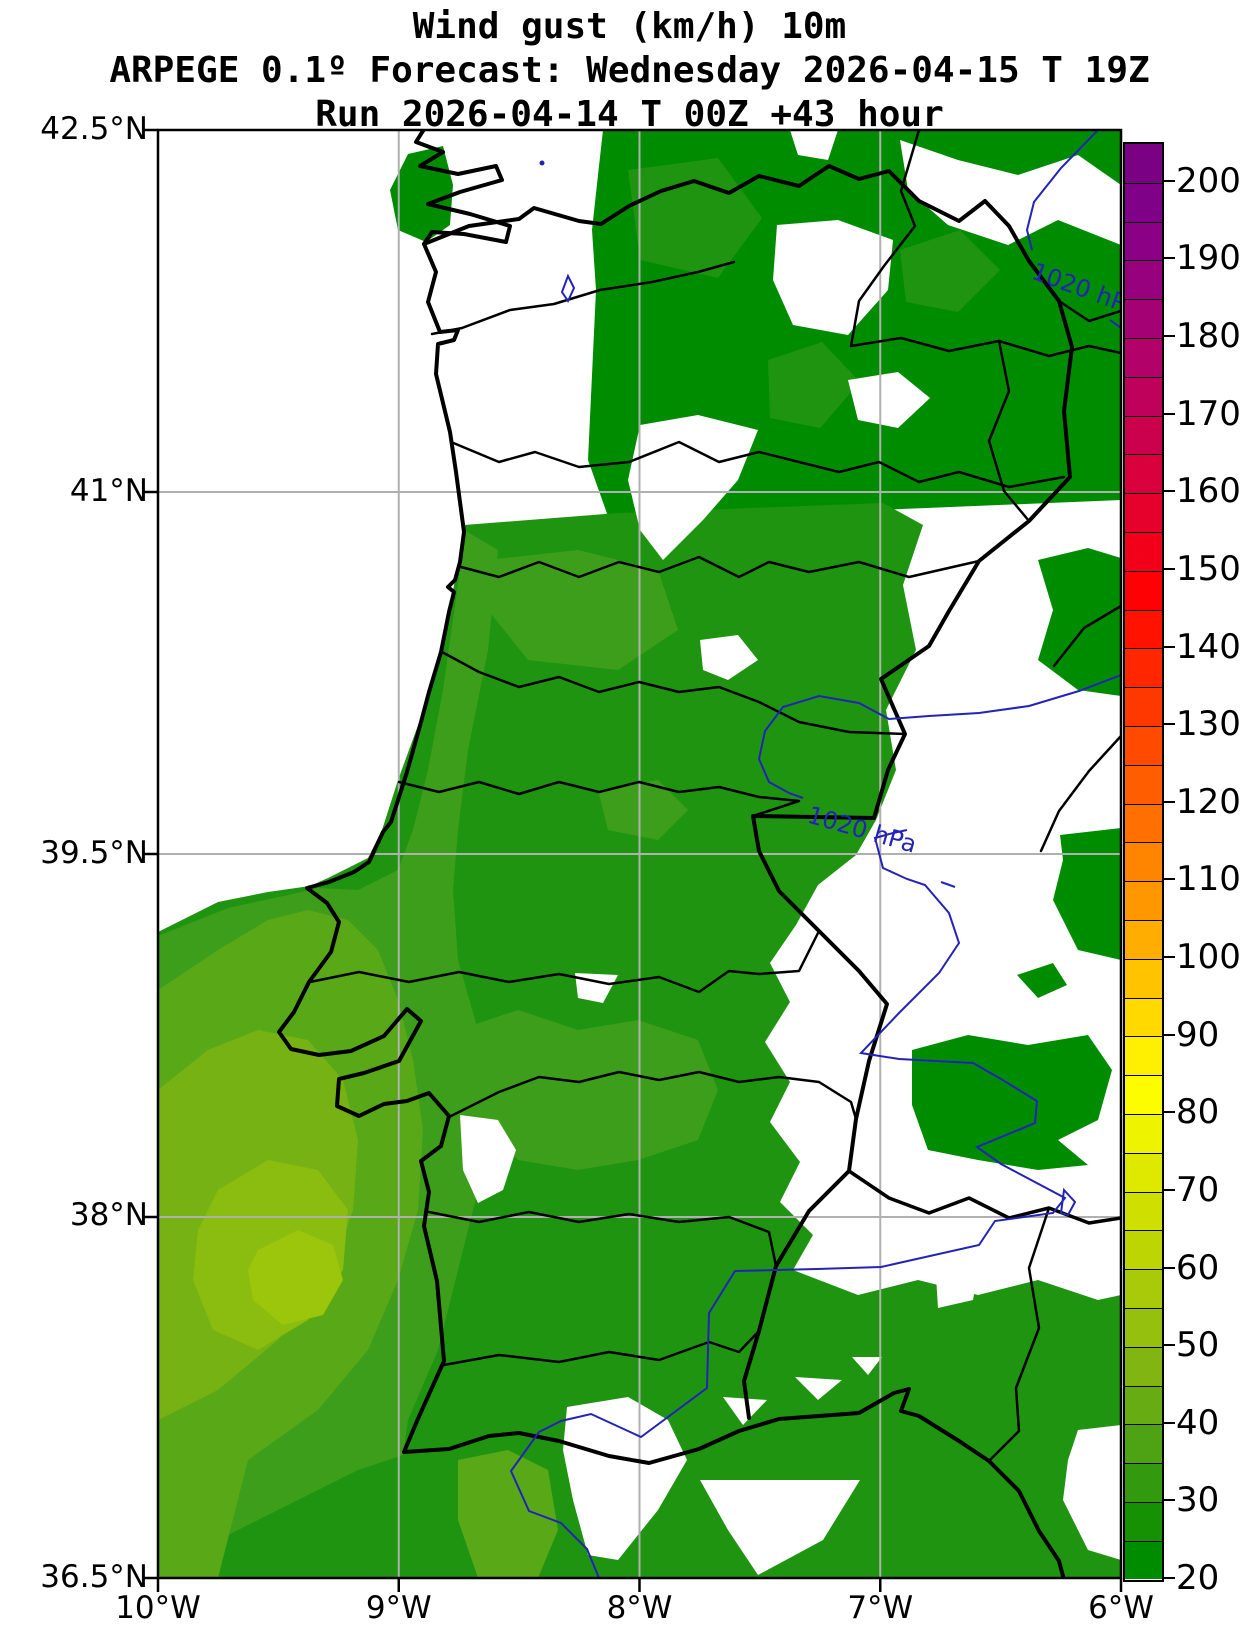 Image resolution: width=1259 pixels, height=1646 pixels. I want to click on lat-tick-label: 36.5°N, so click(94, 1577).